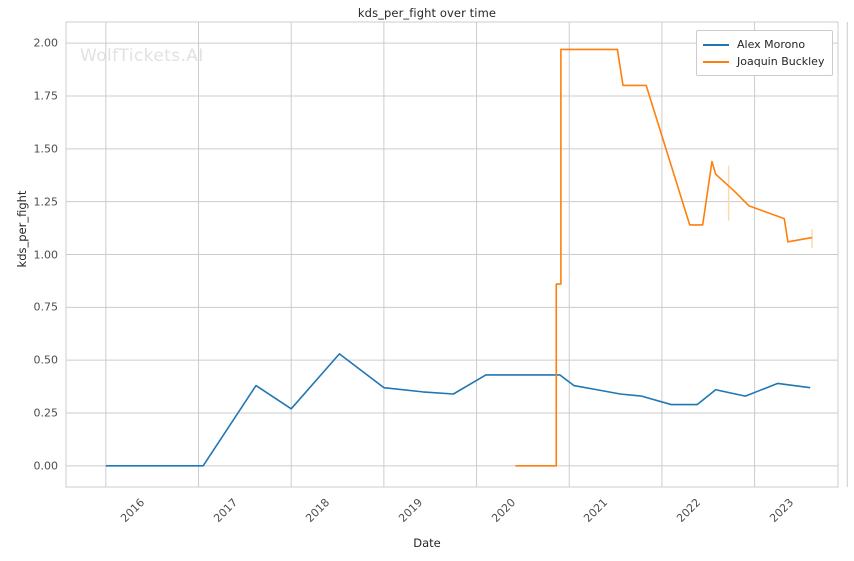 The image size is (854, 561). What do you see at coordinates (771, 44) in the screenshot?
I see `legend-item-label: Alex Morono` at bounding box center [771, 44].